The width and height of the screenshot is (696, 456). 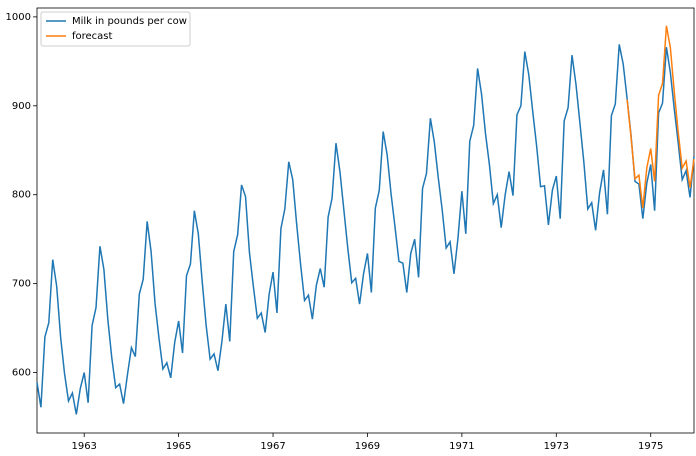 I want to click on legend-label: Milk in pounds per cow, so click(x=129, y=21).